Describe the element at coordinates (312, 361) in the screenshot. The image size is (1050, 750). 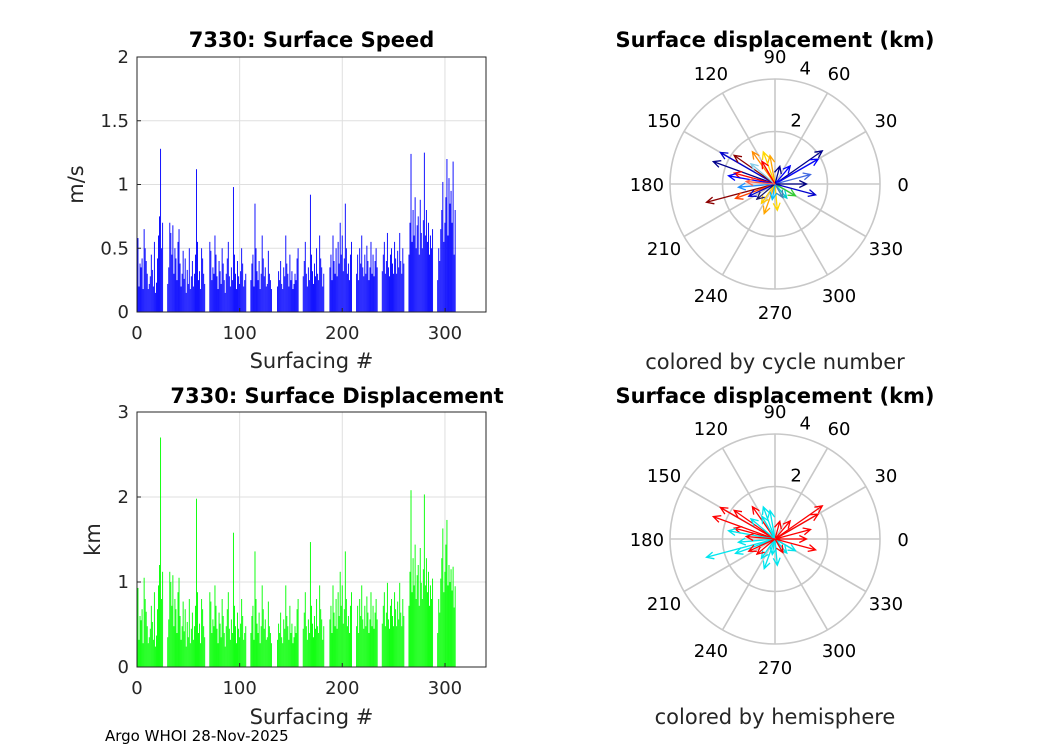
I see `speed-xlabel: Surfacing #` at that location.